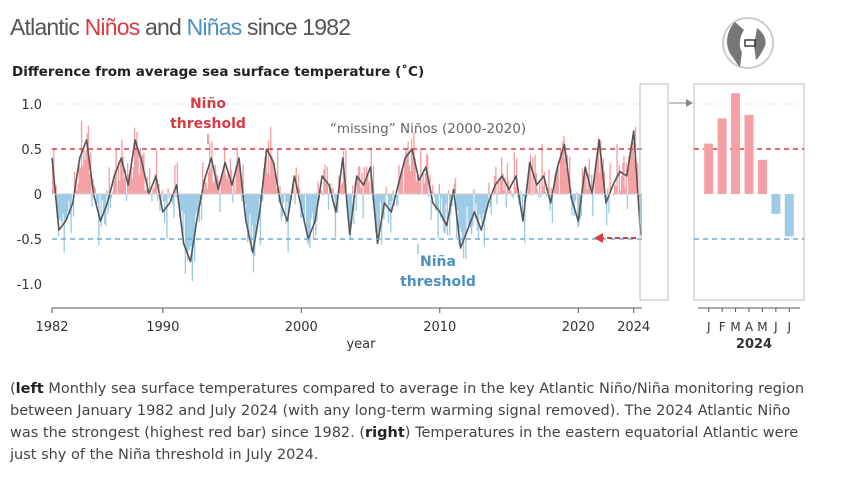 The height and width of the screenshot is (493, 848). Describe the element at coordinates (578, 327) in the screenshot. I see `x-tick-label: 2020` at that location.